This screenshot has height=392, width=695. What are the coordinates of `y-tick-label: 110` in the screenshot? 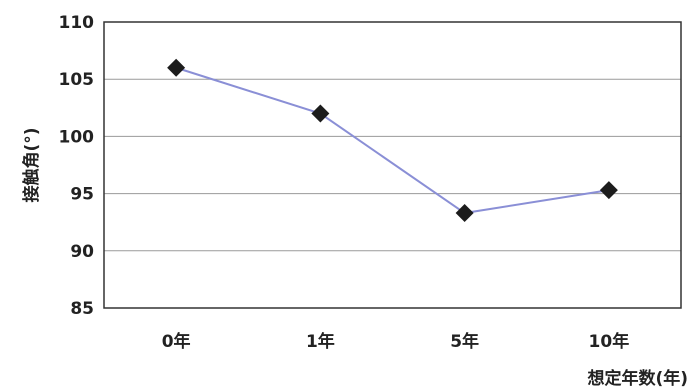 It's located at (77, 23).